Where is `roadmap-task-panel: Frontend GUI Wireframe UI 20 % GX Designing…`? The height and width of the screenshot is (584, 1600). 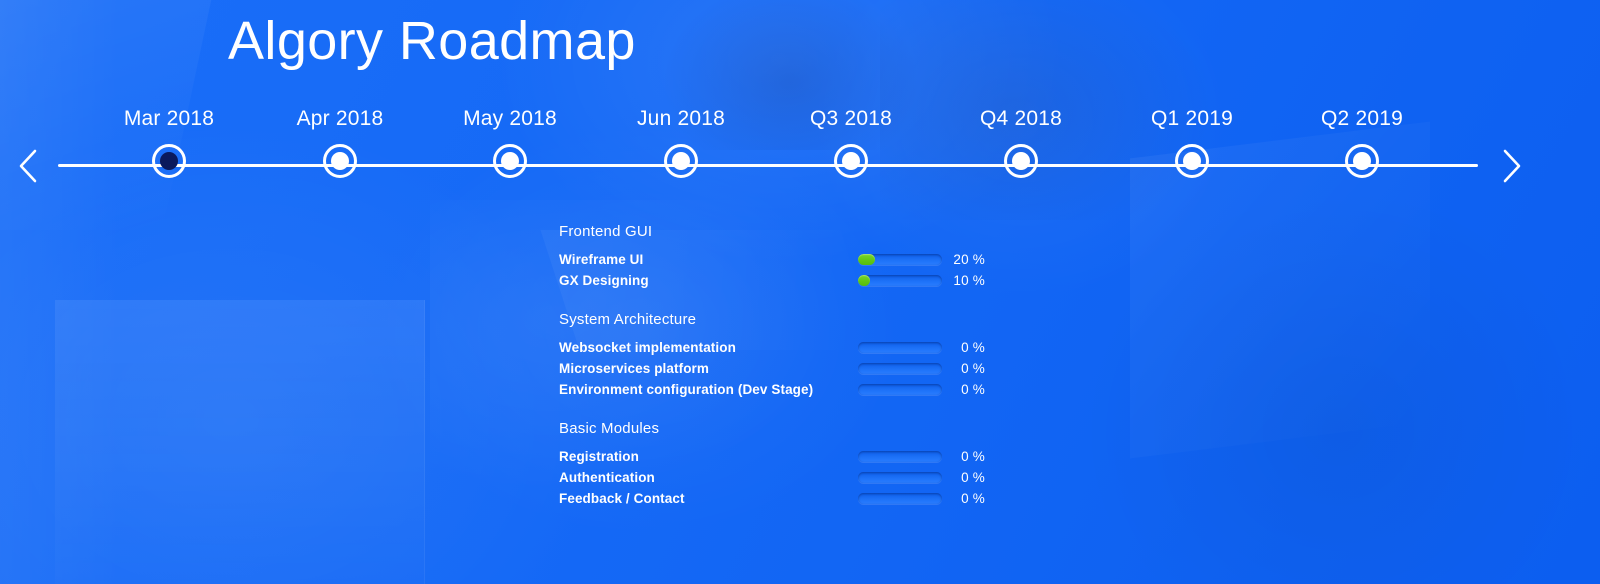 roadmap-task-panel: Frontend GUI Wireframe UI 20 % GX Designing… is located at coordinates (794, 371).